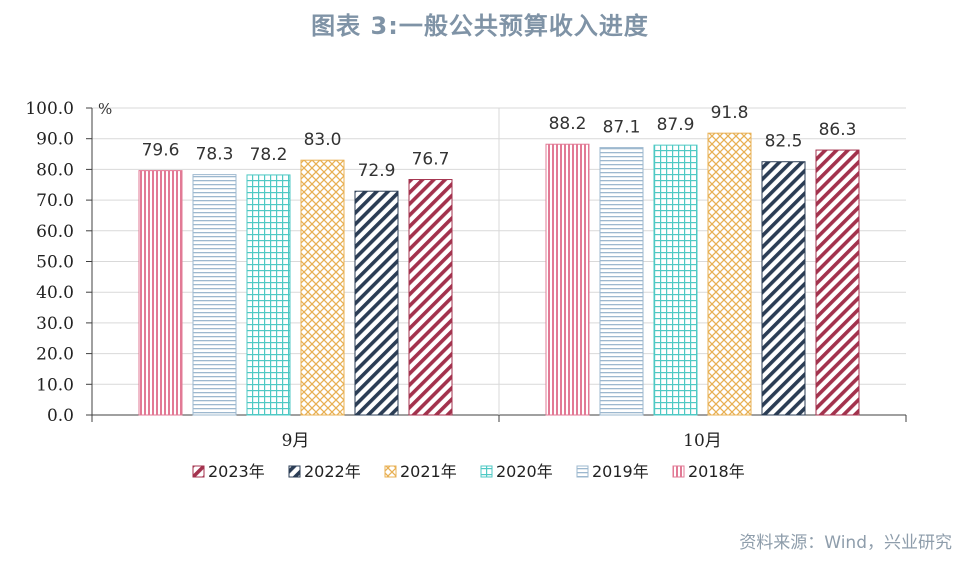 This screenshot has height=561, width=960. Describe the element at coordinates (49, 109) in the screenshot. I see `y-tick-label: 100.0` at that location.